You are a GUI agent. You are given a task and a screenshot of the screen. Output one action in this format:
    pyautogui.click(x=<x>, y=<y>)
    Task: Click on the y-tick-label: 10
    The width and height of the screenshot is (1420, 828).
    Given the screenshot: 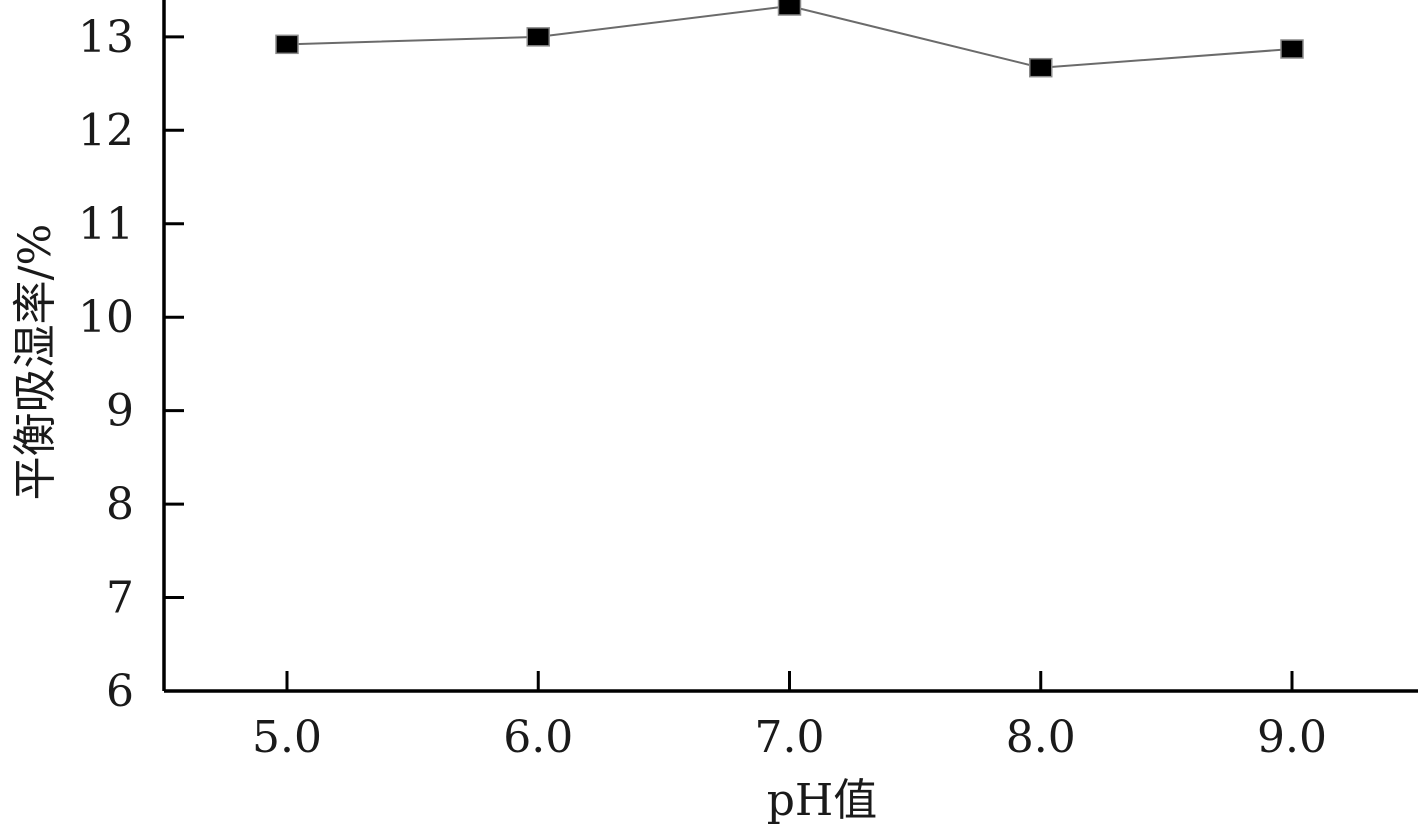 What is the action you would take?
    pyautogui.click(x=106, y=317)
    